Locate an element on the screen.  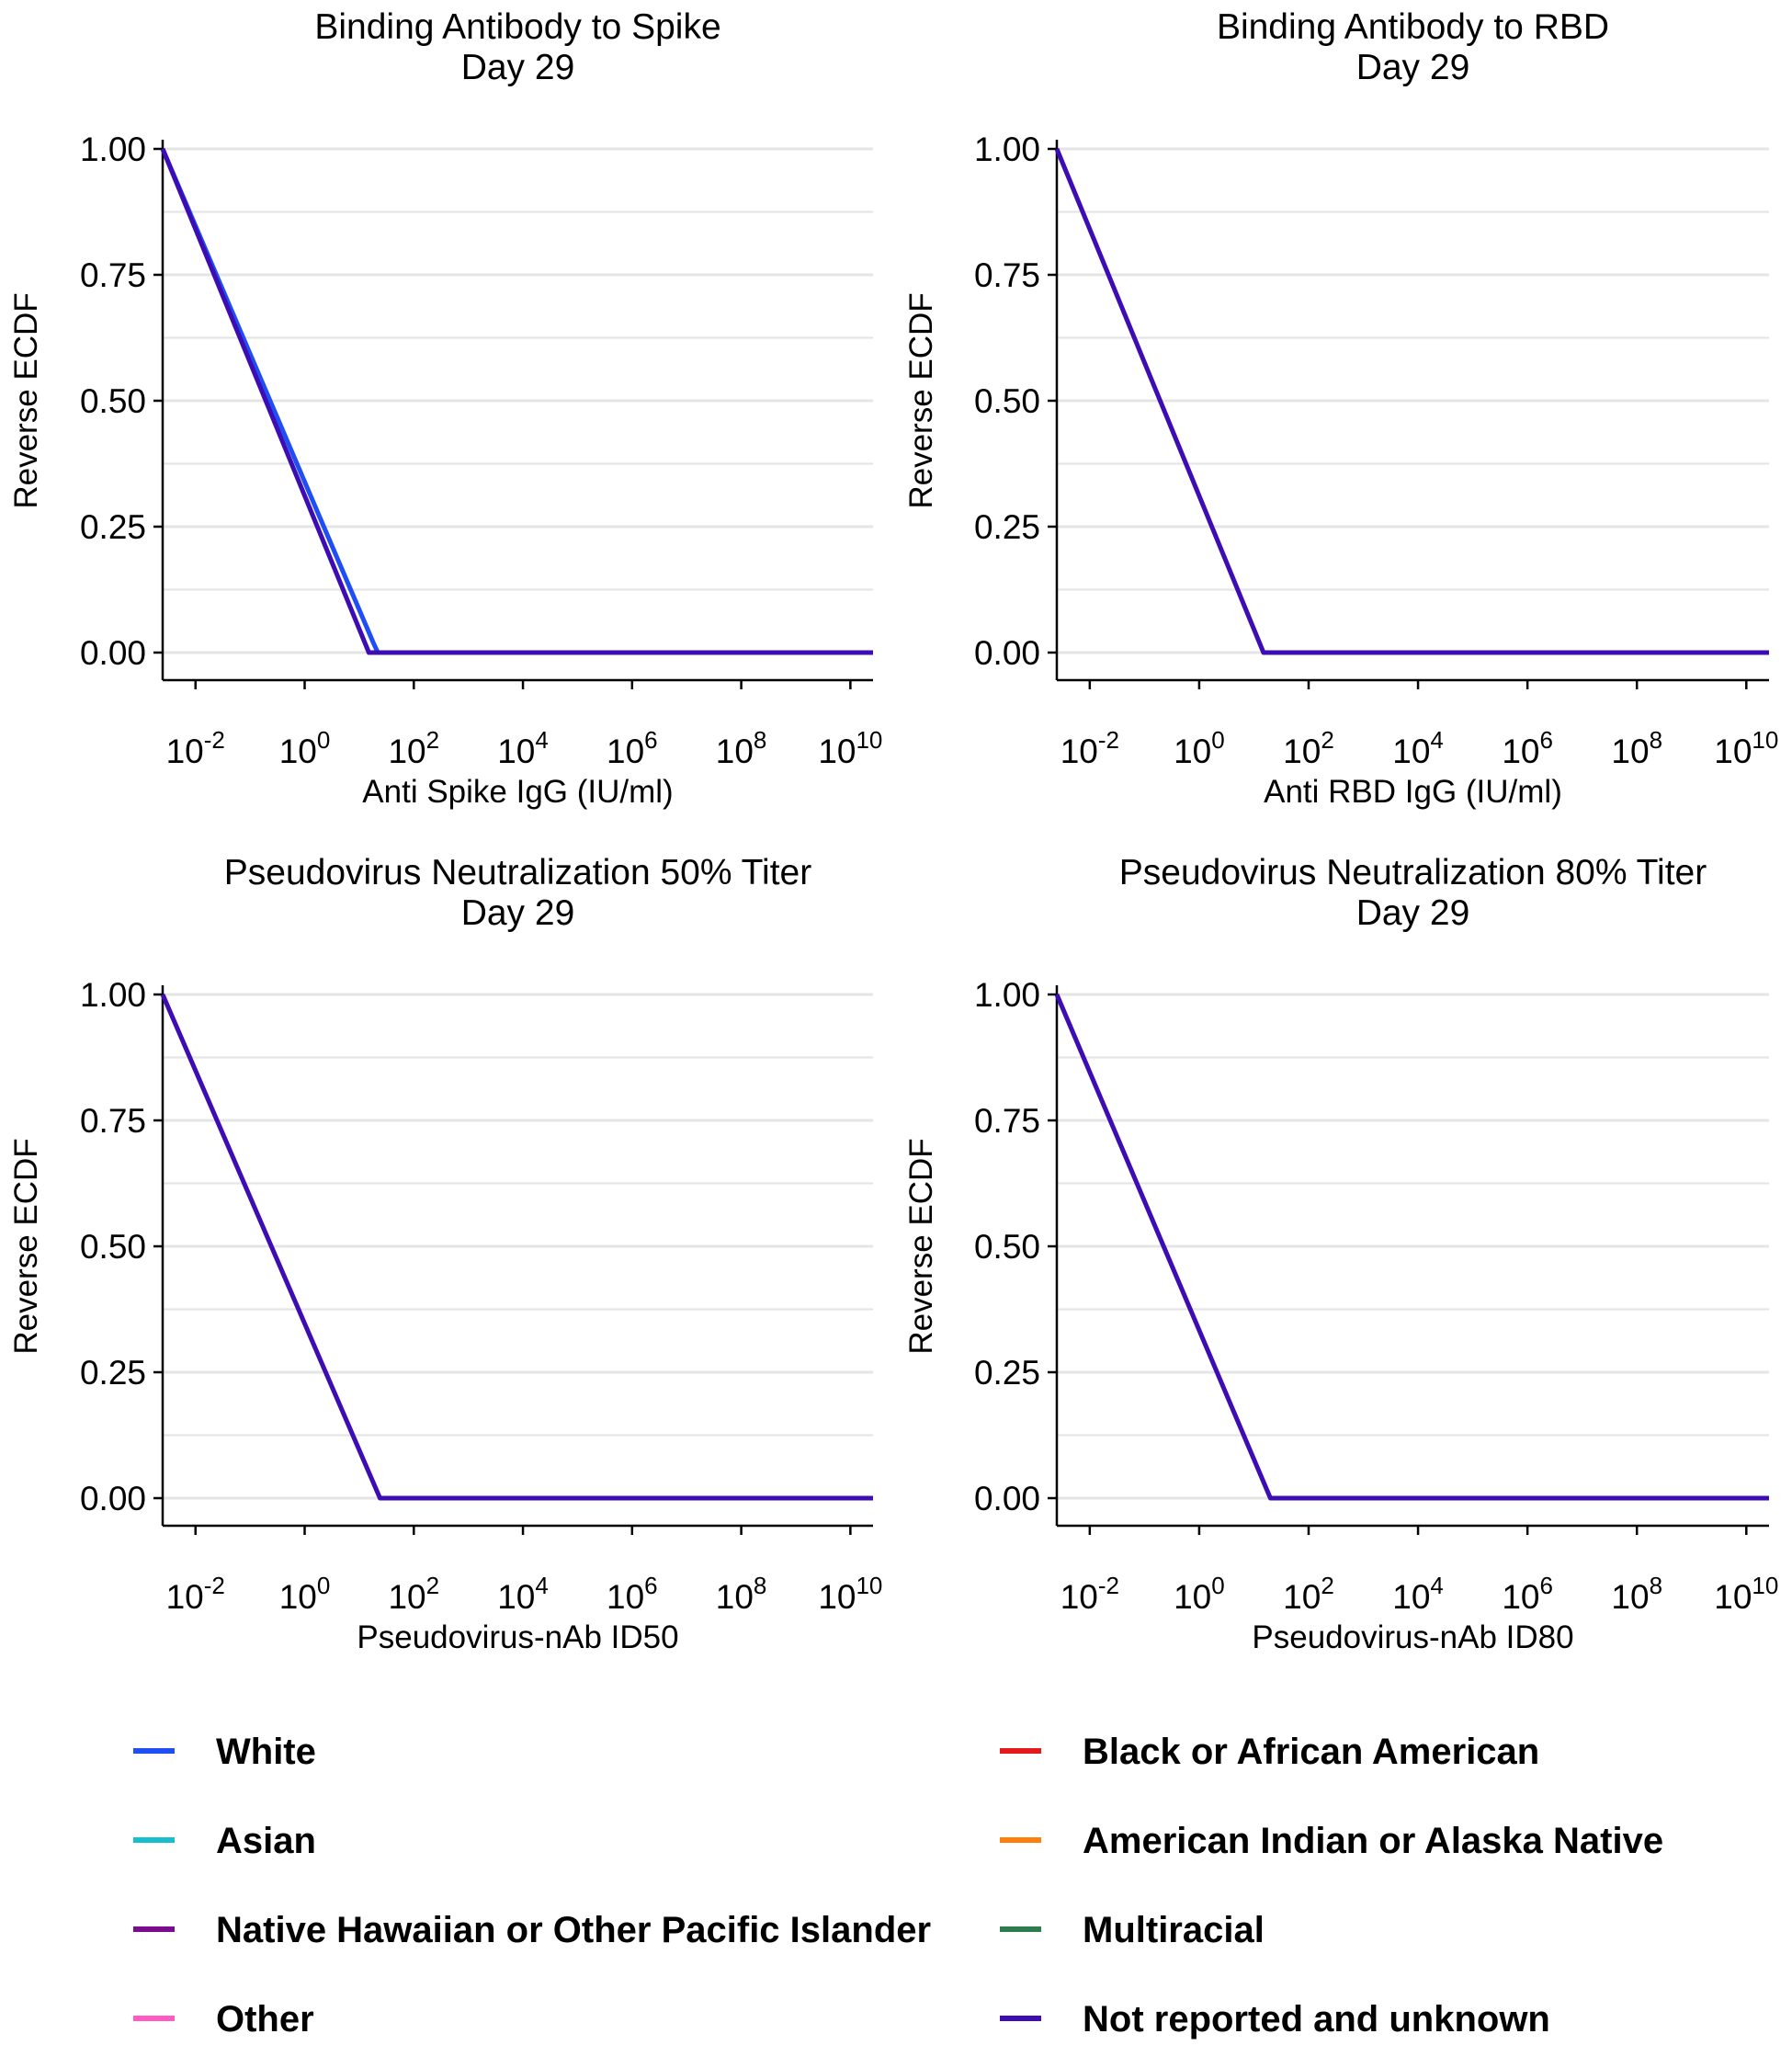
legend-item: Not reported and unknown is located at coordinates (1275, 2020).